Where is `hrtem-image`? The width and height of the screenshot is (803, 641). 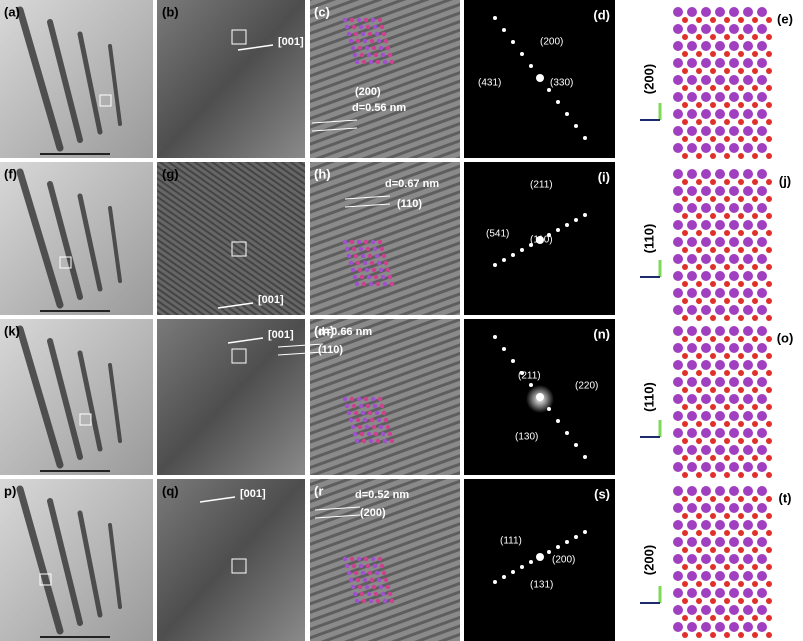 hrtem-image is located at coordinates (231, 238).